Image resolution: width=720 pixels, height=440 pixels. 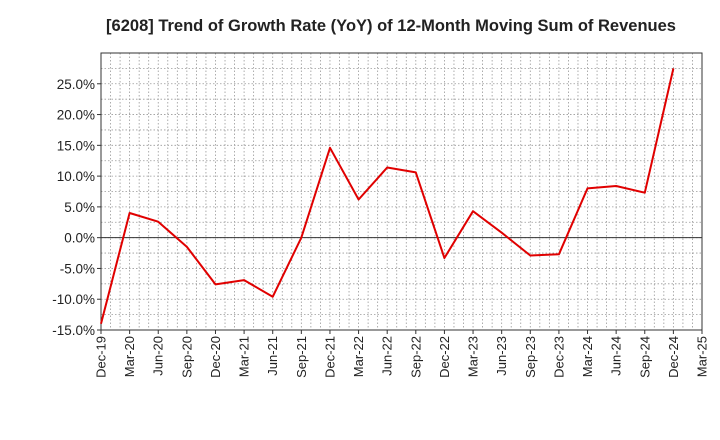 I want to click on x-tick-label: Mar-23, so click(x=473, y=356).